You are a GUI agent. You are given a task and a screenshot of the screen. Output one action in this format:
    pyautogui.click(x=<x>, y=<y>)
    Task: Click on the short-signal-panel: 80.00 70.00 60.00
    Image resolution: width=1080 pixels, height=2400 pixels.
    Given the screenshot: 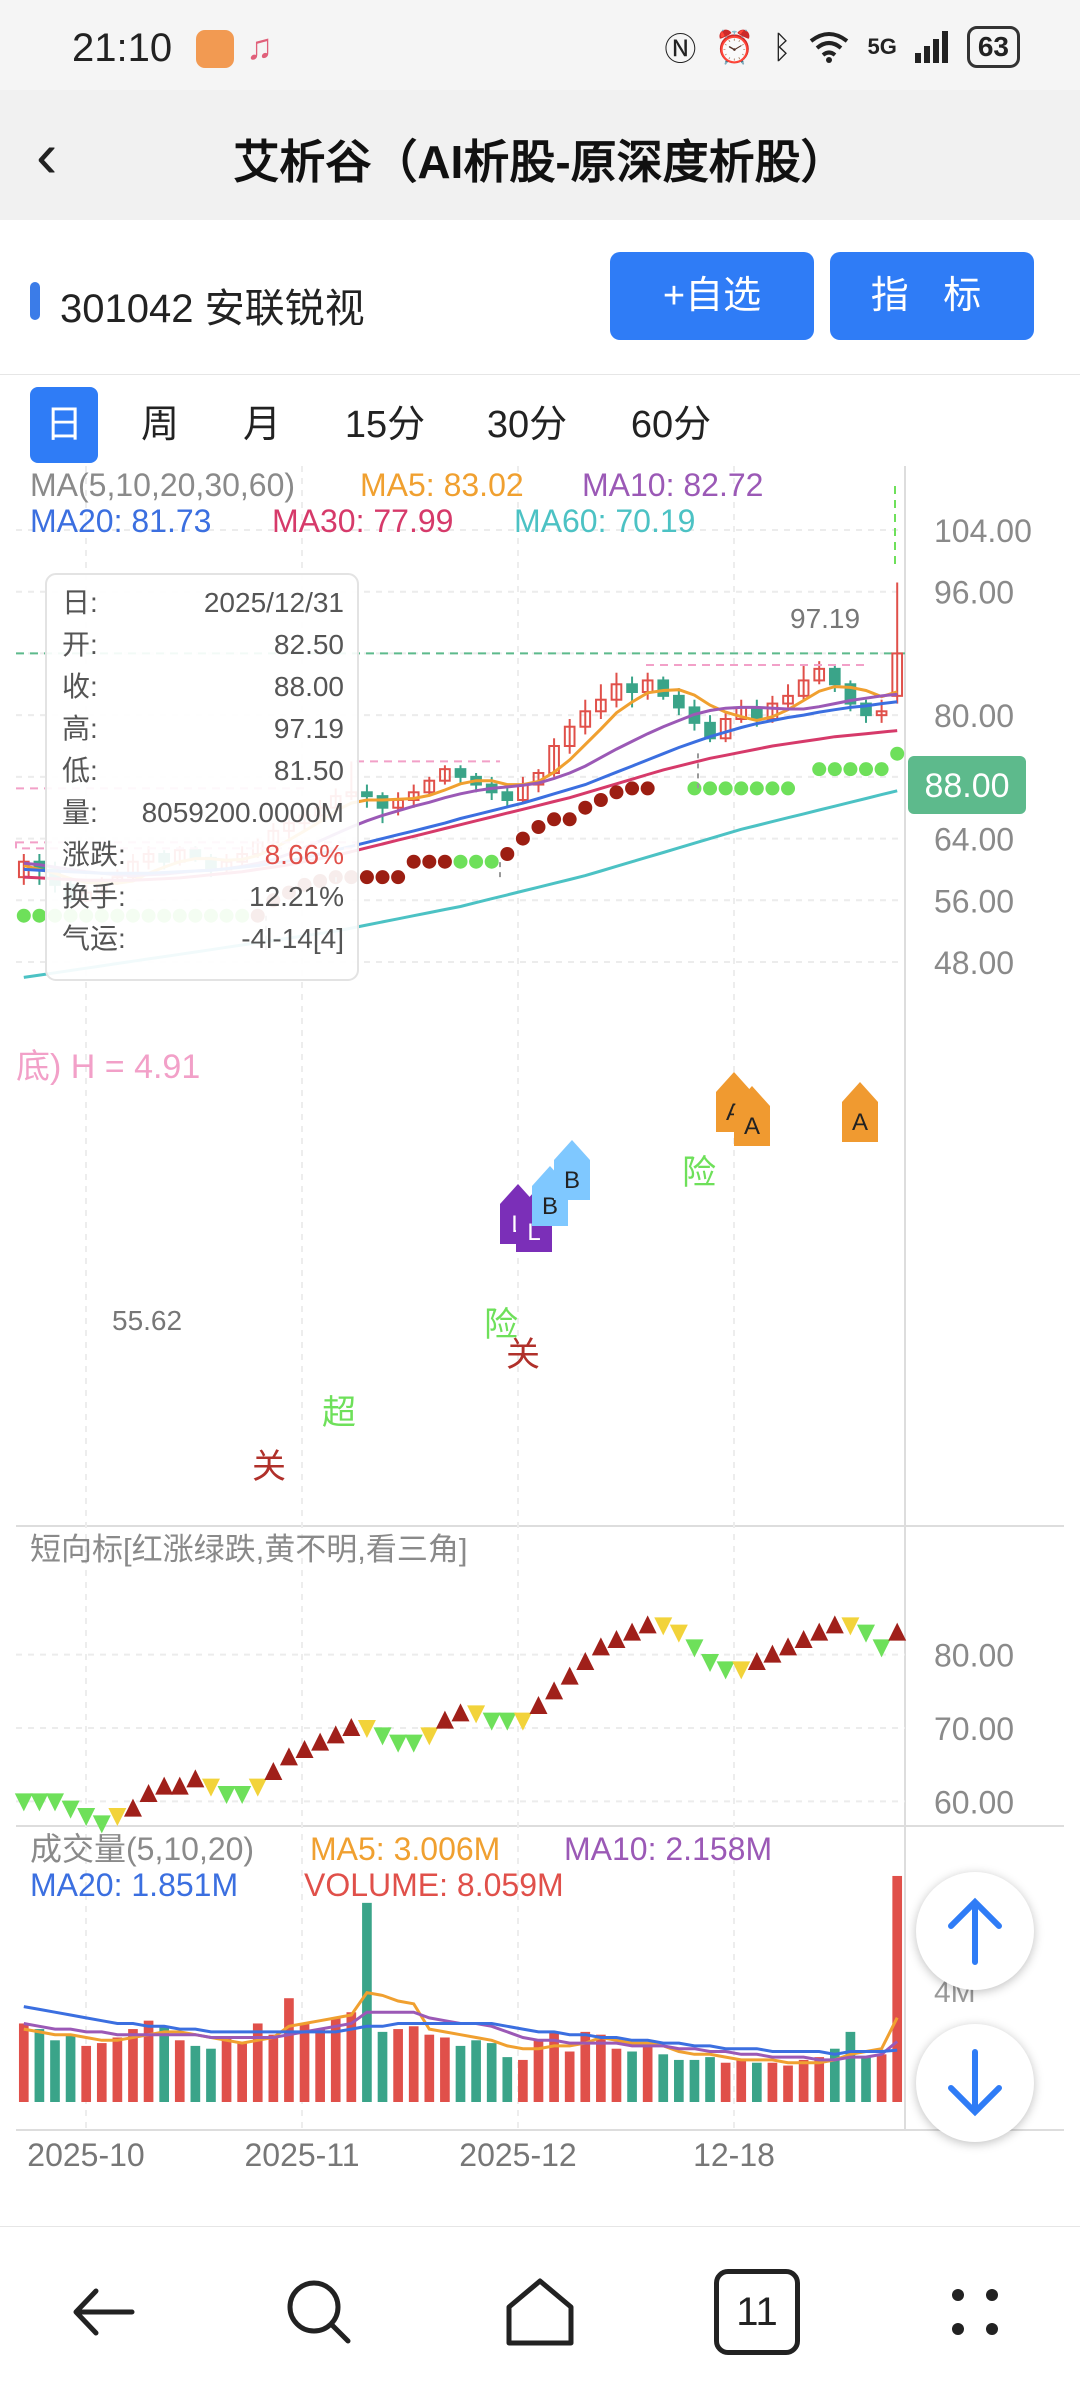 What is the action you would take?
    pyautogui.click(x=514, y=1724)
    